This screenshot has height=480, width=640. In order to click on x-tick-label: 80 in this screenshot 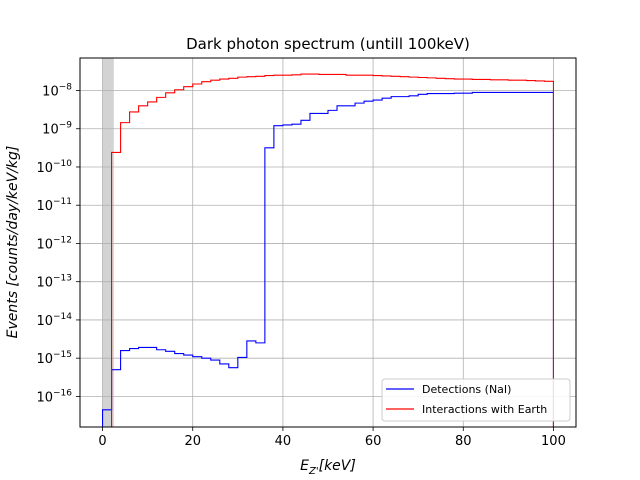, I will do `click(463, 441)`.